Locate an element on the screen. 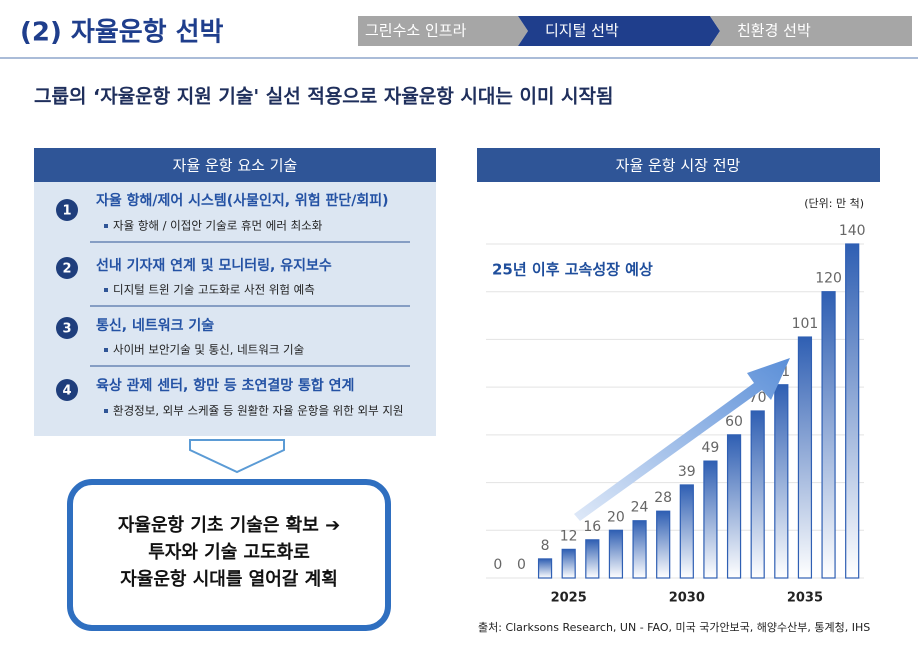 The height and width of the screenshot is (654, 918). tab-label: 그린수소 인프라 is located at coordinates (416, 31).